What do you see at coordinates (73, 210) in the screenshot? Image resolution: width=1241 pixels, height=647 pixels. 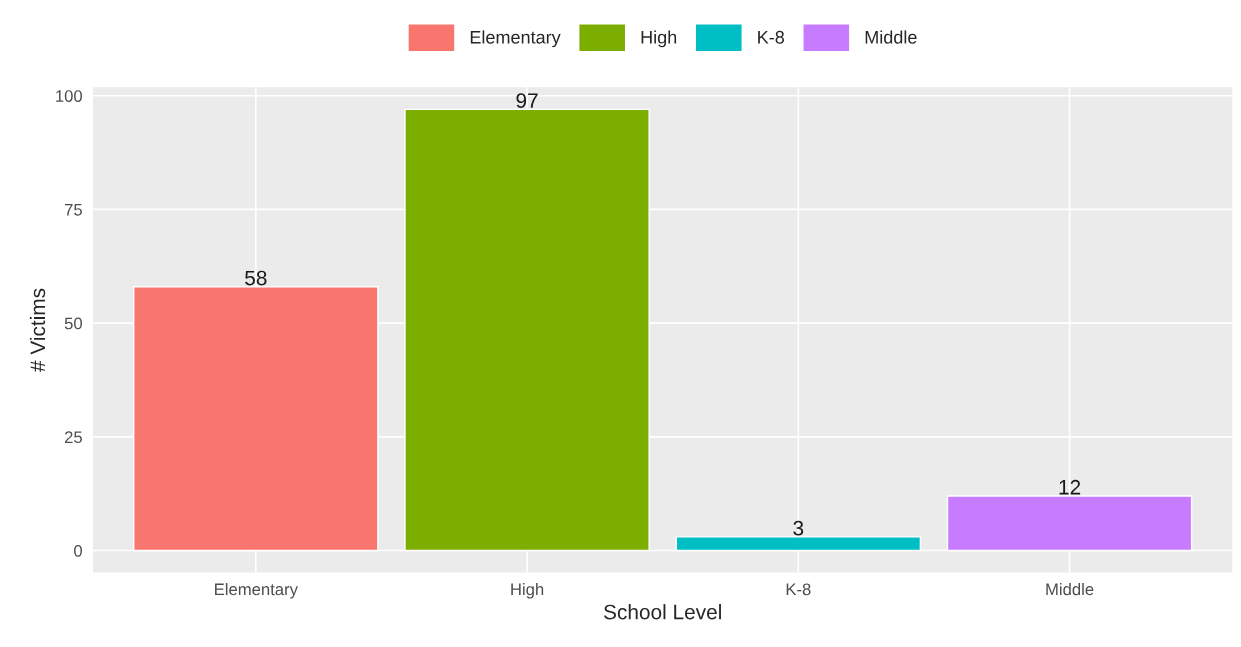 I see `y-tick-label: 75` at bounding box center [73, 210].